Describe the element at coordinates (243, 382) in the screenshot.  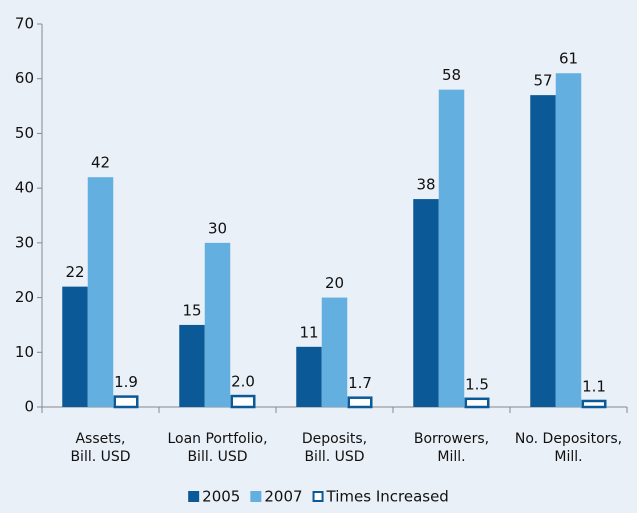
I see `data-label: 2.0` at that location.